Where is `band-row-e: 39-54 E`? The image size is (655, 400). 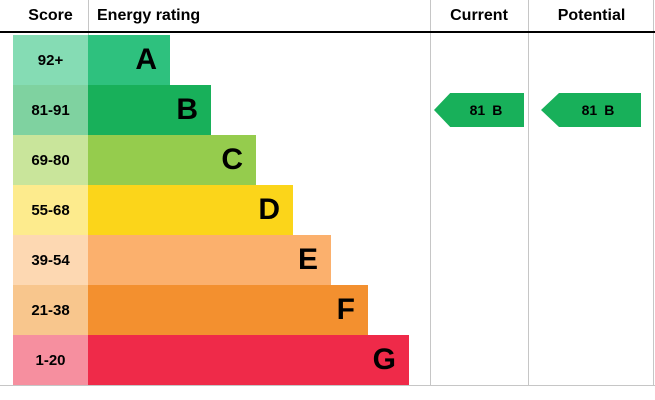
band-row-e: 39-54 E is located at coordinates (215, 260).